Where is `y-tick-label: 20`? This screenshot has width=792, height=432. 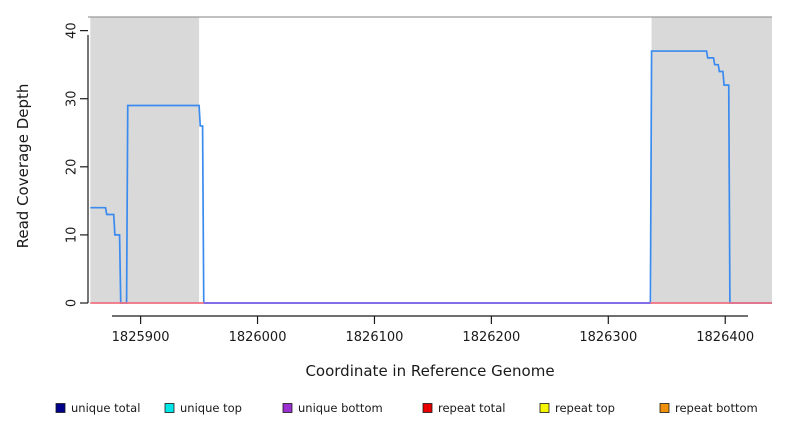
y-tick-label: 20 is located at coordinates (72, 167).